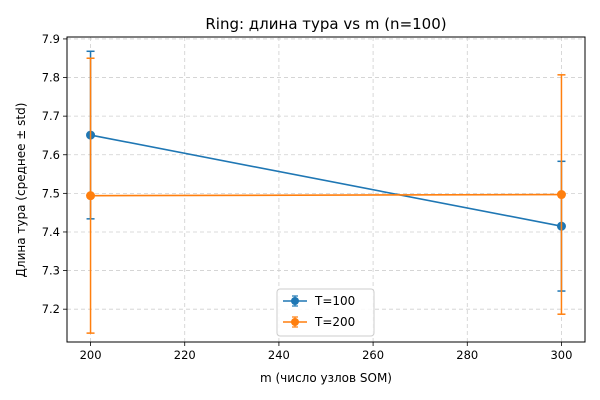 This screenshot has height=400, width=600. Describe the element at coordinates (51, 271) in the screenshot. I see `y-tick-label: 7.3` at that location.